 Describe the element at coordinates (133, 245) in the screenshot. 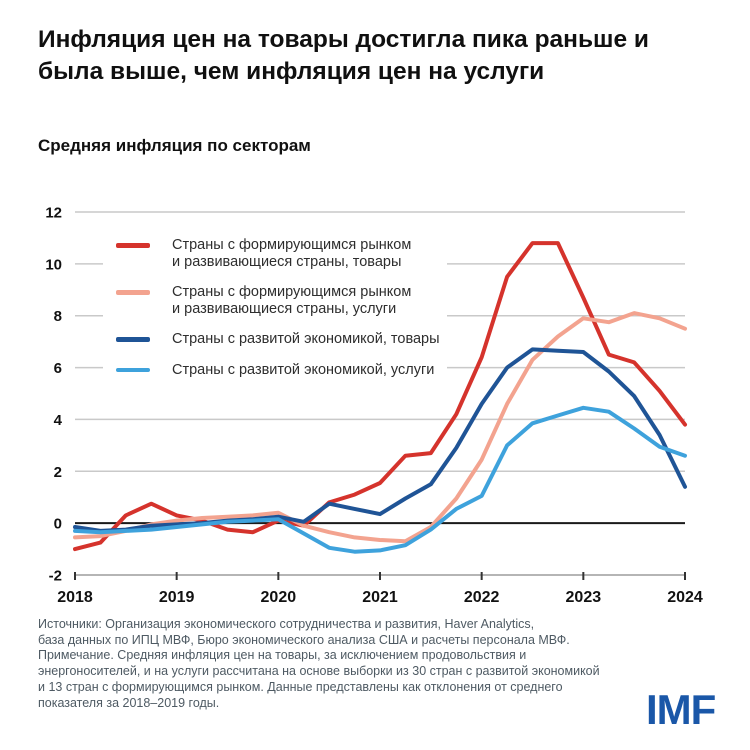

I see `legend-swatch-emde-goods` at that location.